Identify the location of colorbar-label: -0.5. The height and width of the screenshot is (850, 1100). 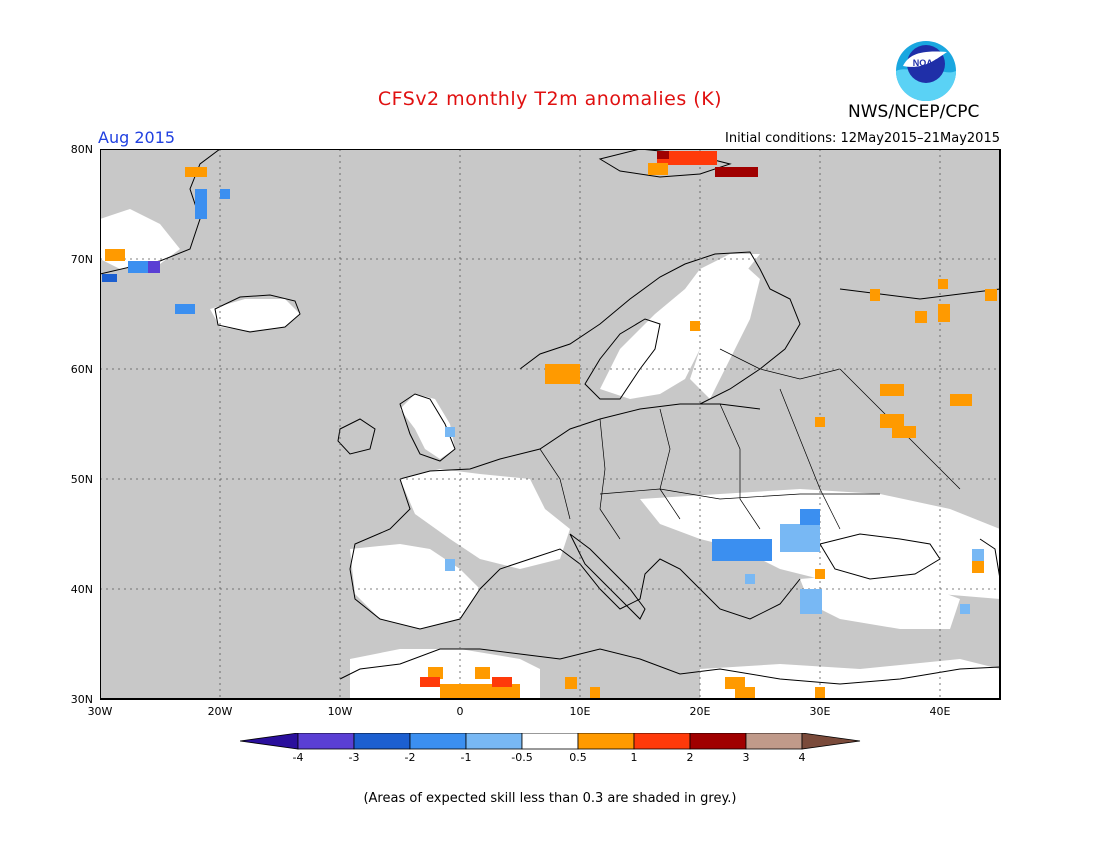
(522, 757).